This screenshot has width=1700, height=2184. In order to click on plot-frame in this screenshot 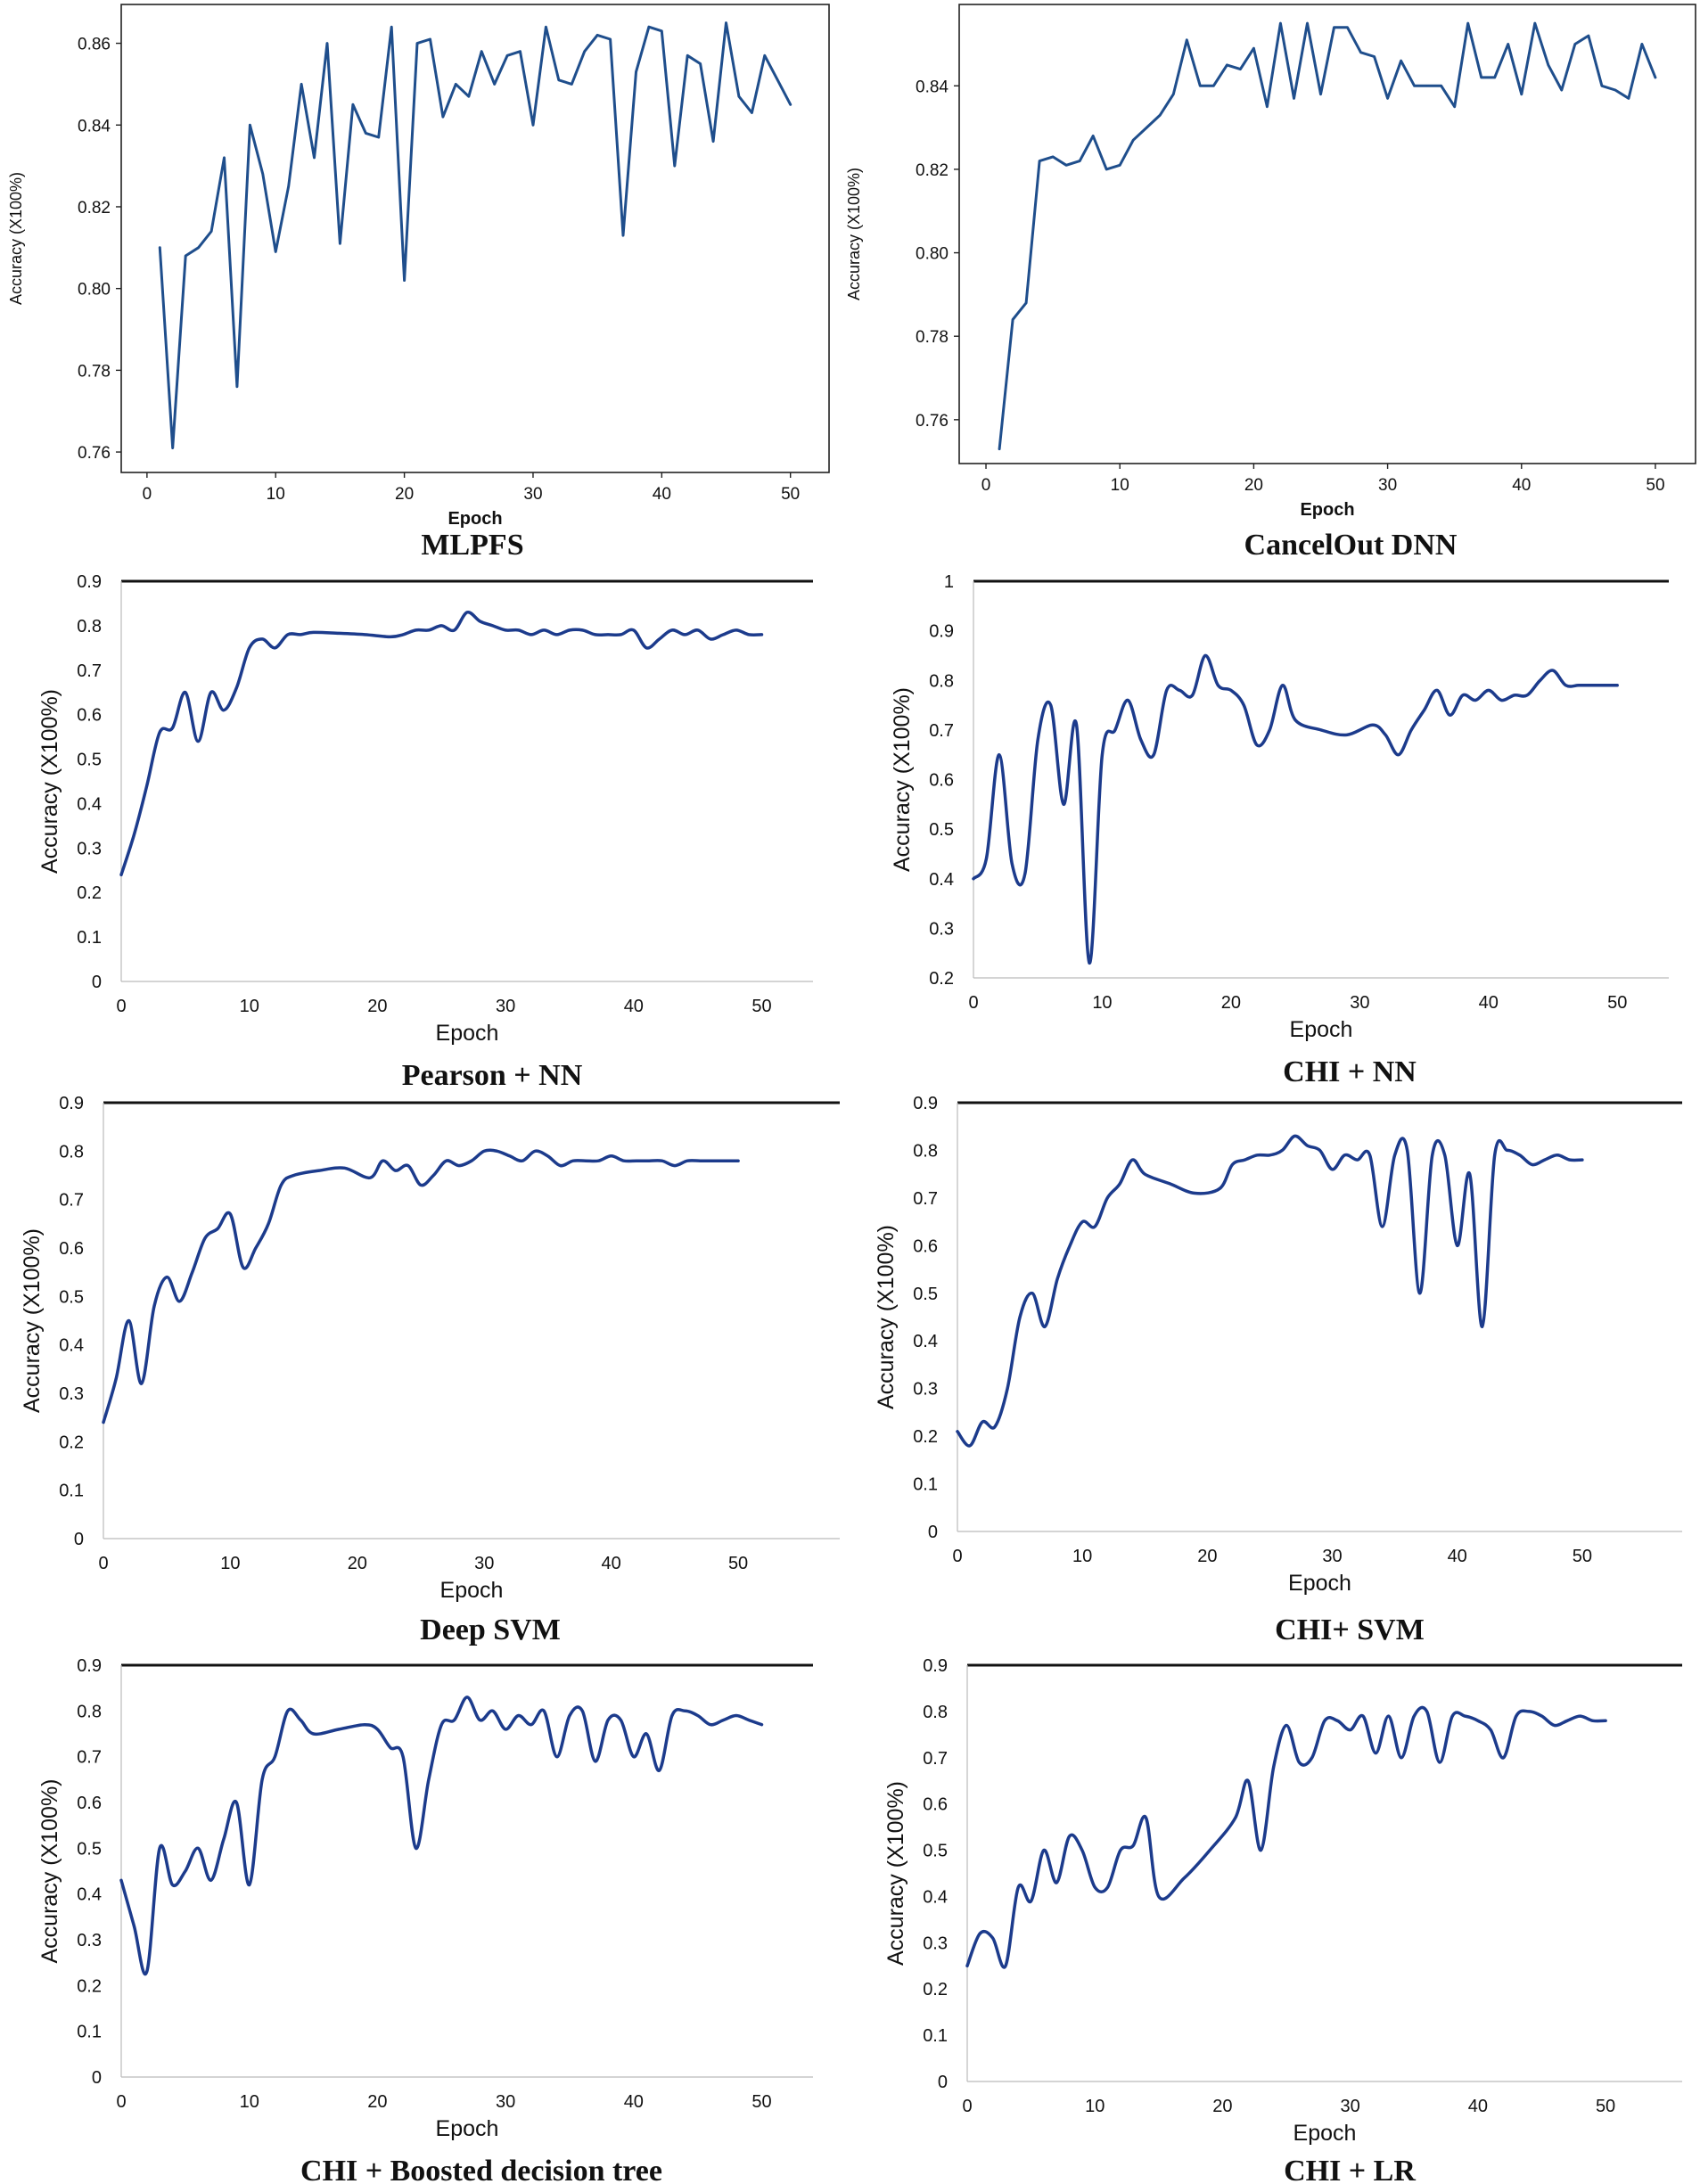, I will do `click(1327, 234)`.